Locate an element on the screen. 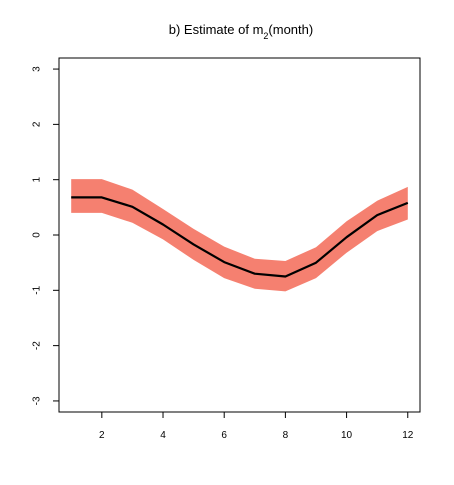 The width and height of the screenshot is (454, 485). x-tick-label: 6 is located at coordinates (224, 435).